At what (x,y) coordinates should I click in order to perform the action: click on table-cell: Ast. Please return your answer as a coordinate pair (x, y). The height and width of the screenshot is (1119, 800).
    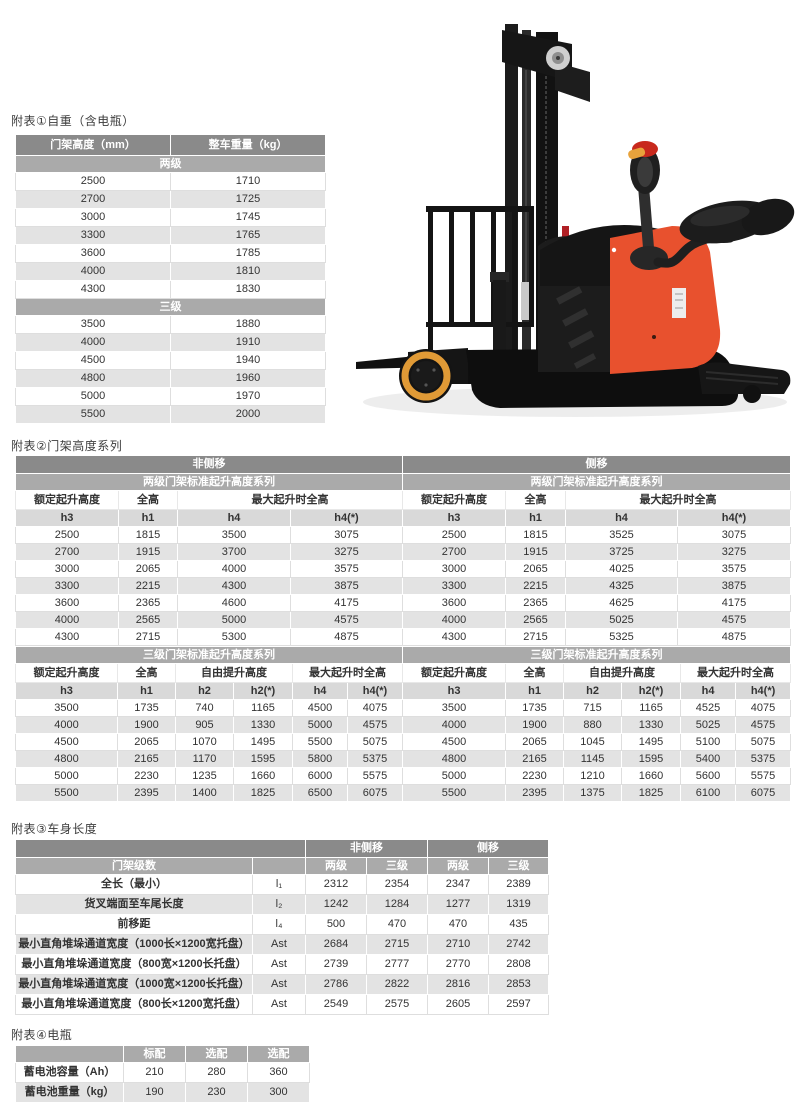
    Looking at the image, I should click on (279, 964).